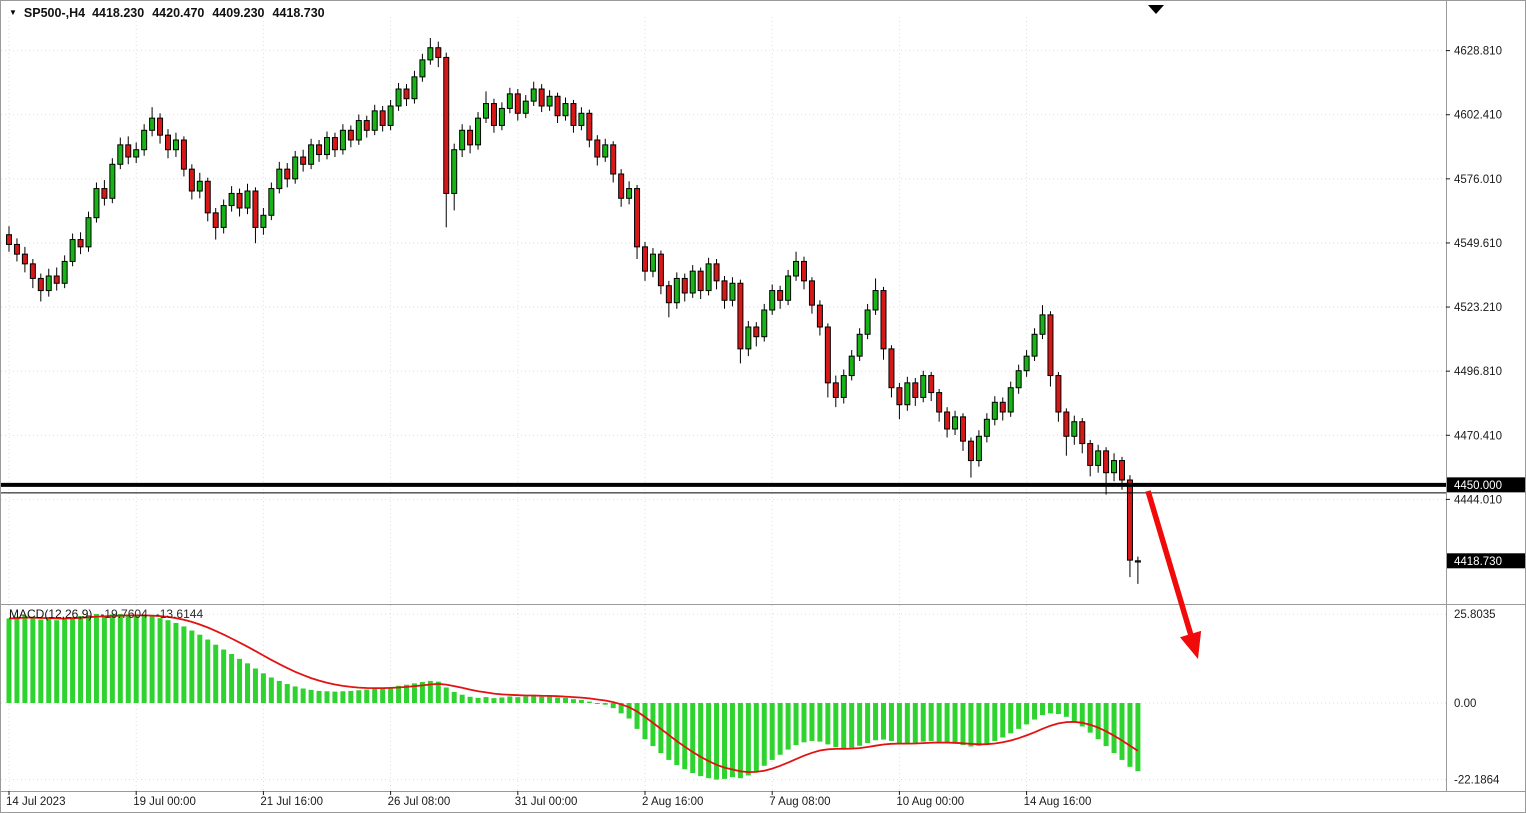  Describe the element at coordinates (178, 13) in the screenshot. I see `quote-high: 4420.470` at that location.